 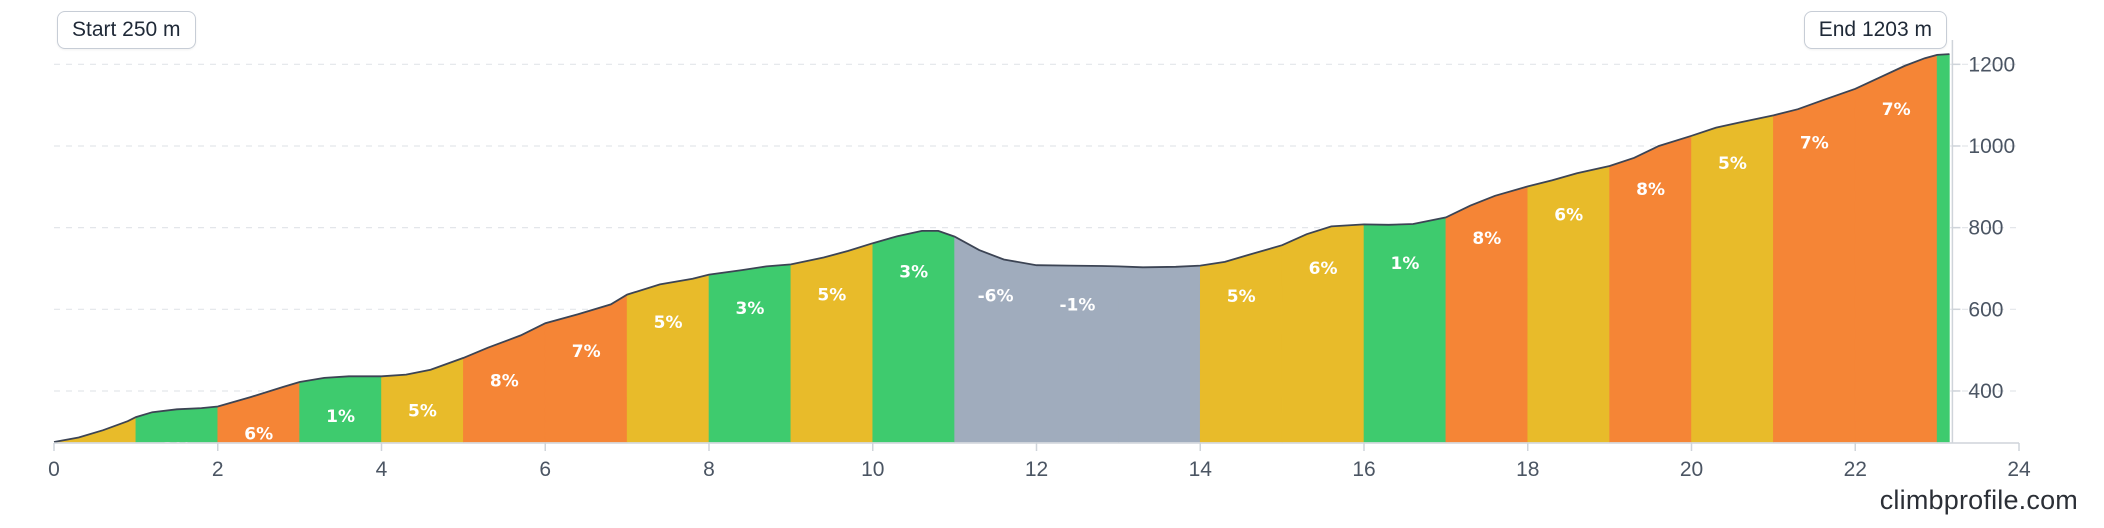 I want to click on start-elevation-badge: Start 250 m, so click(x=126, y=30).